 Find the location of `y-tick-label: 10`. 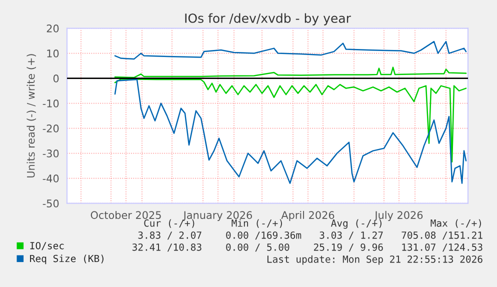

y-tick-label: 10 is located at coordinates (53, 54).